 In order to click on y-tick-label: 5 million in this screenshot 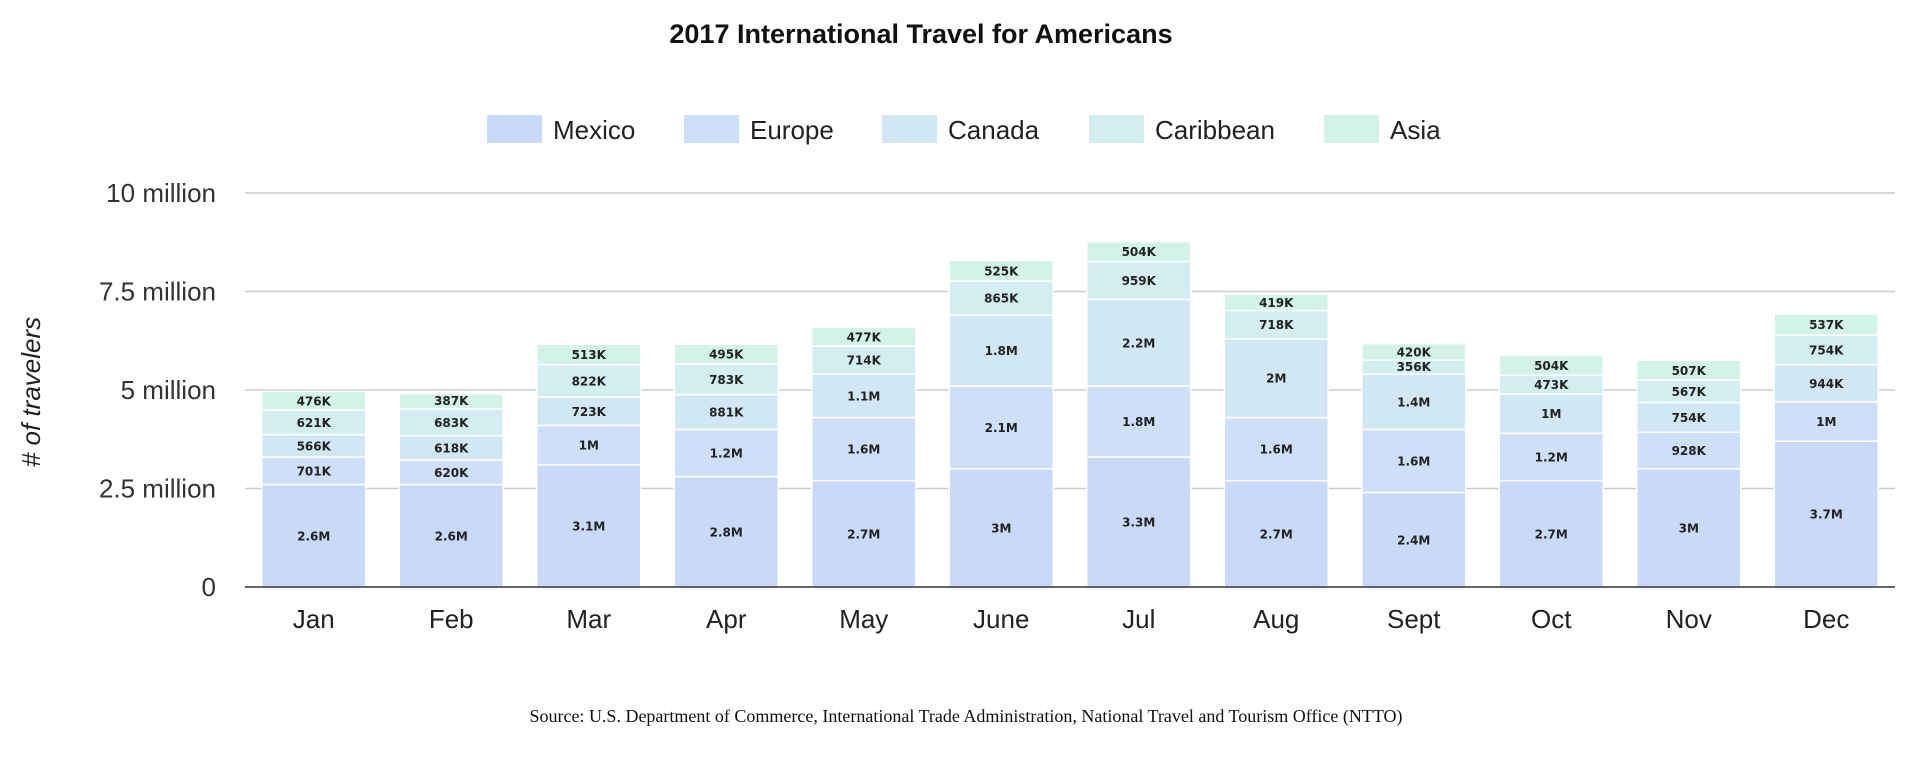, I will do `click(168, 390)`.